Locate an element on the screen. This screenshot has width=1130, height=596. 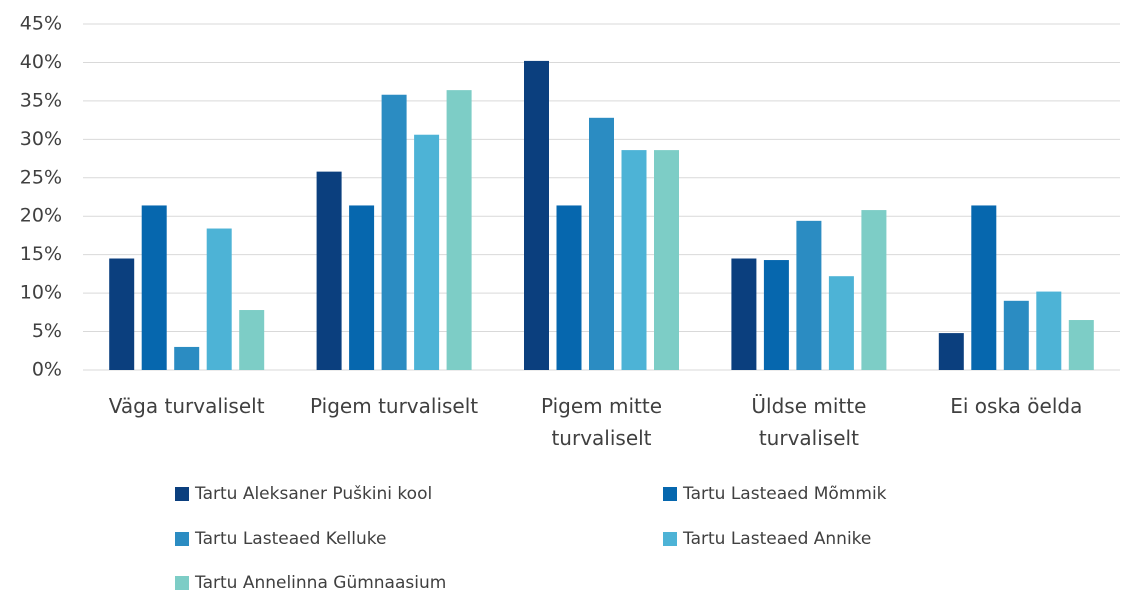
y-tick-label: 10% is located at coordinates (41, 293).